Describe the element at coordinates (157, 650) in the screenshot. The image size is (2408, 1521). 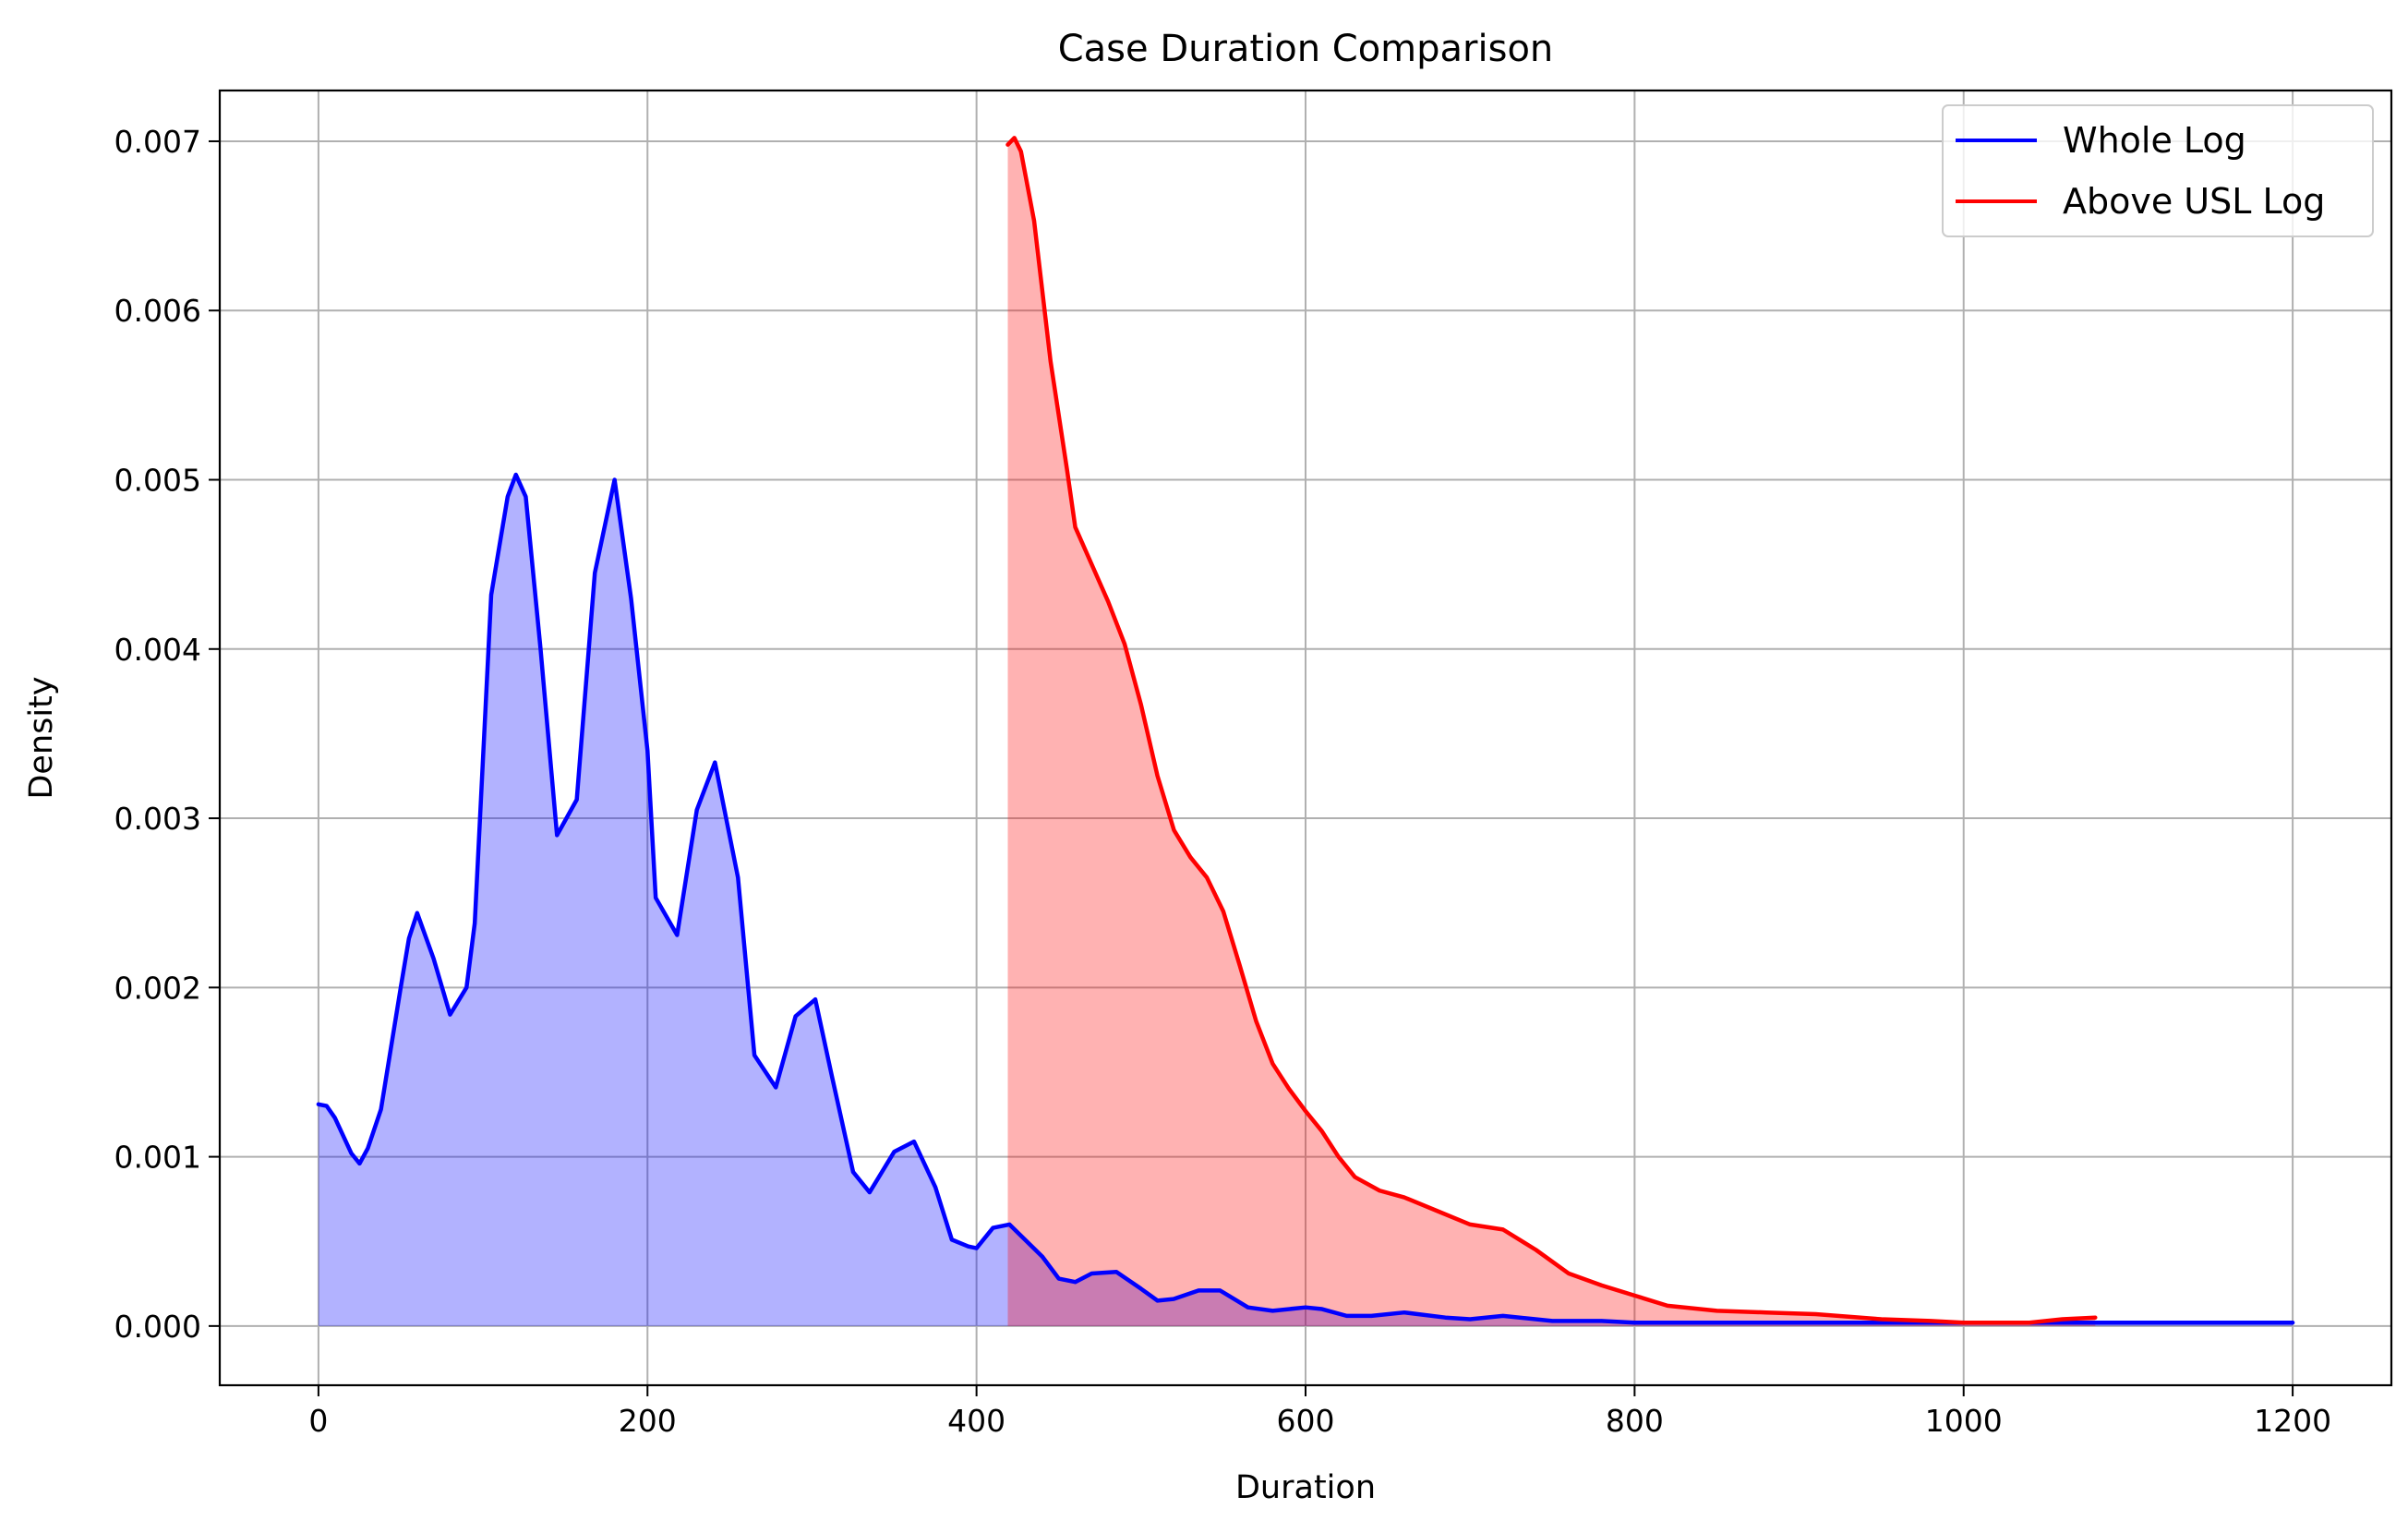
I see `y-tick-label: 0.004` at that location.